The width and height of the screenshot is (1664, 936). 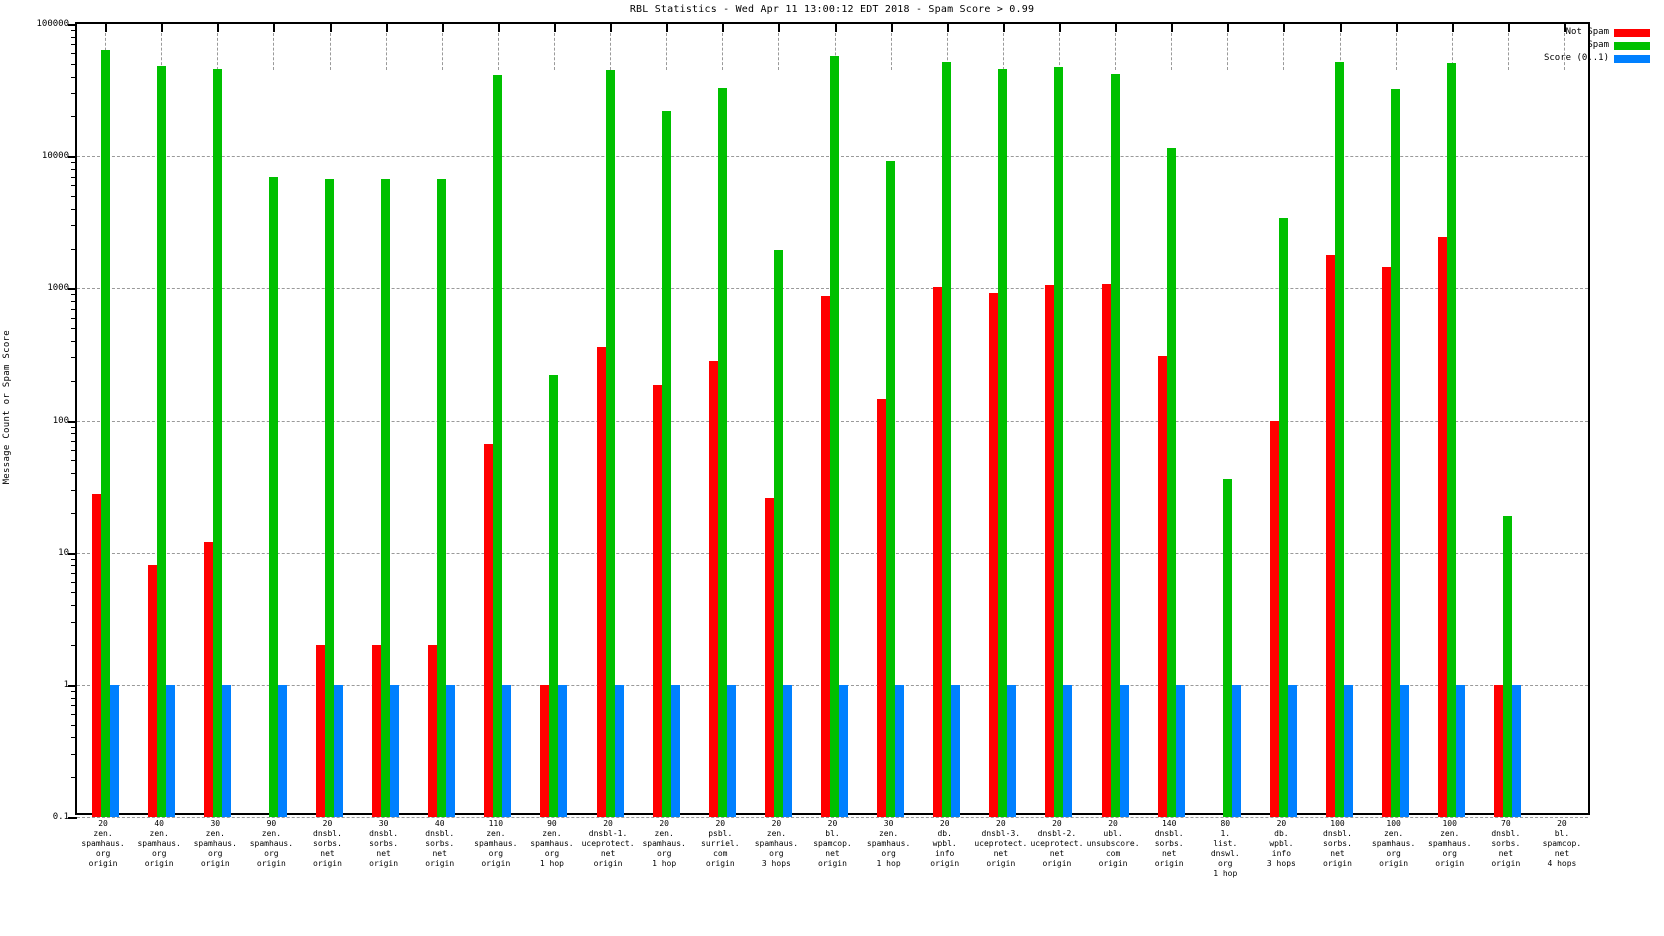 I want to click on legend-label-score: Score (0..1), so click(x=1576, y=58).